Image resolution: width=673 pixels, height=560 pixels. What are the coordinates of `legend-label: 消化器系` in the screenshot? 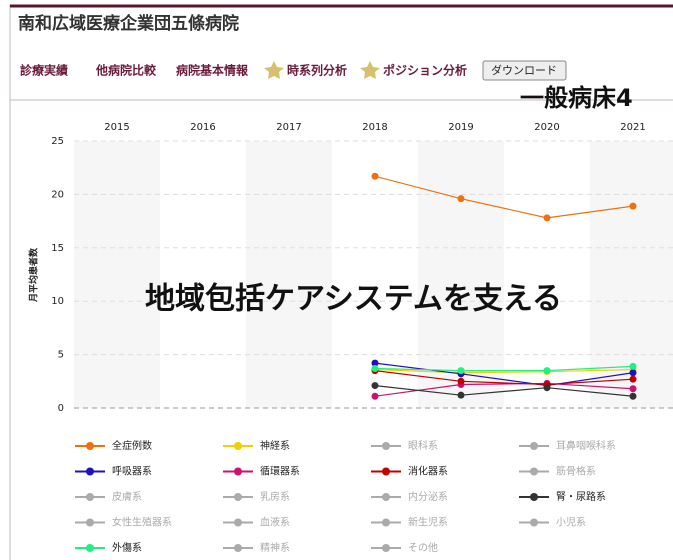 It's located at (428, 471).